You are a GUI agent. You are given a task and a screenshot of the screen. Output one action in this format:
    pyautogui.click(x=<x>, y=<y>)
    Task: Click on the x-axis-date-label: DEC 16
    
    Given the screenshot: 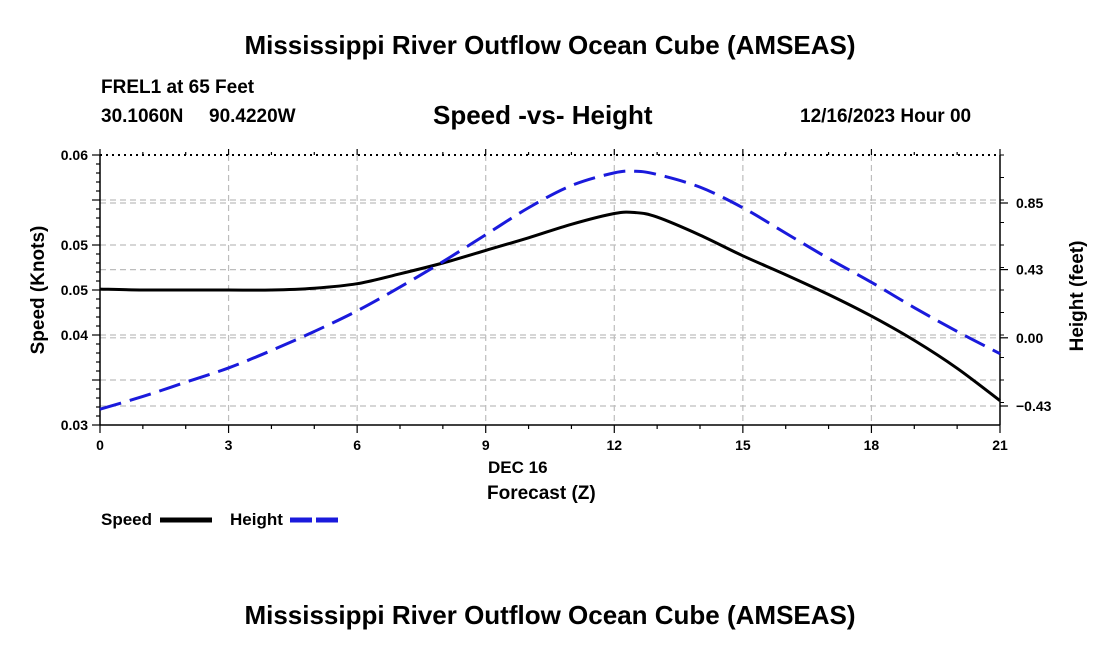 What is the action you would take?
    pyautogui.click(x=518, y=467)
    